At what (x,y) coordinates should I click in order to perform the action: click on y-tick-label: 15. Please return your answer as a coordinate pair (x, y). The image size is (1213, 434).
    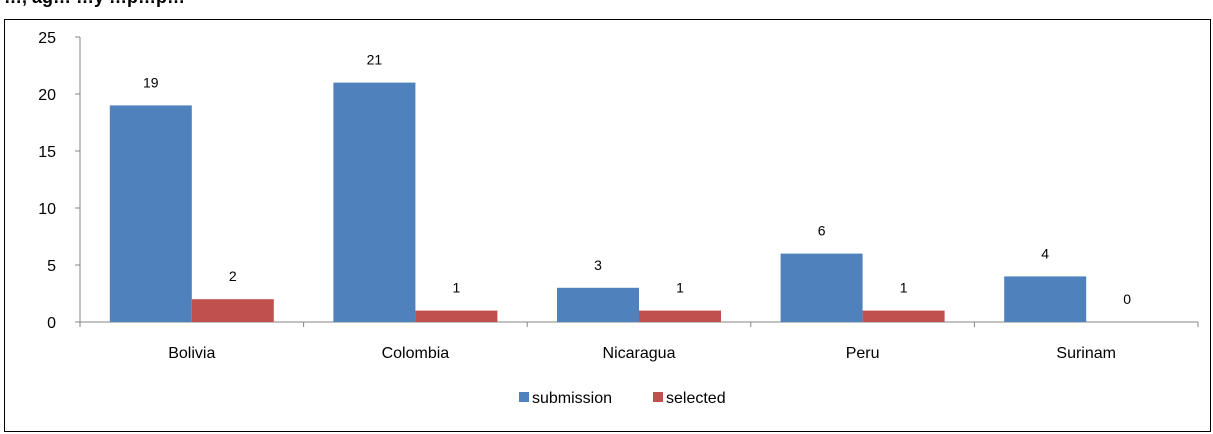
    Looking at the image, I should click on (47, 152).